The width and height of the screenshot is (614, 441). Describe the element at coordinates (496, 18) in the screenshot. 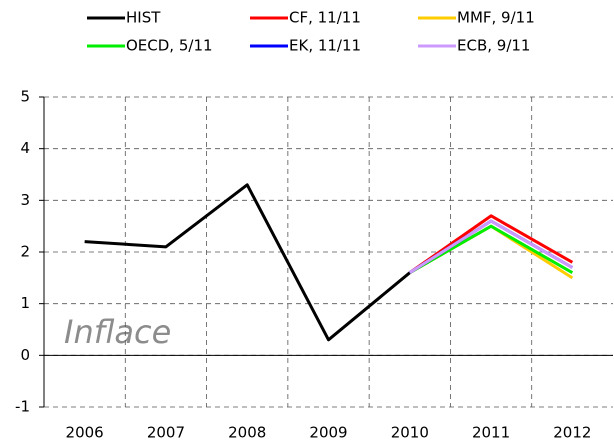

I see `legend-label: MMF, 9/11` at that location.